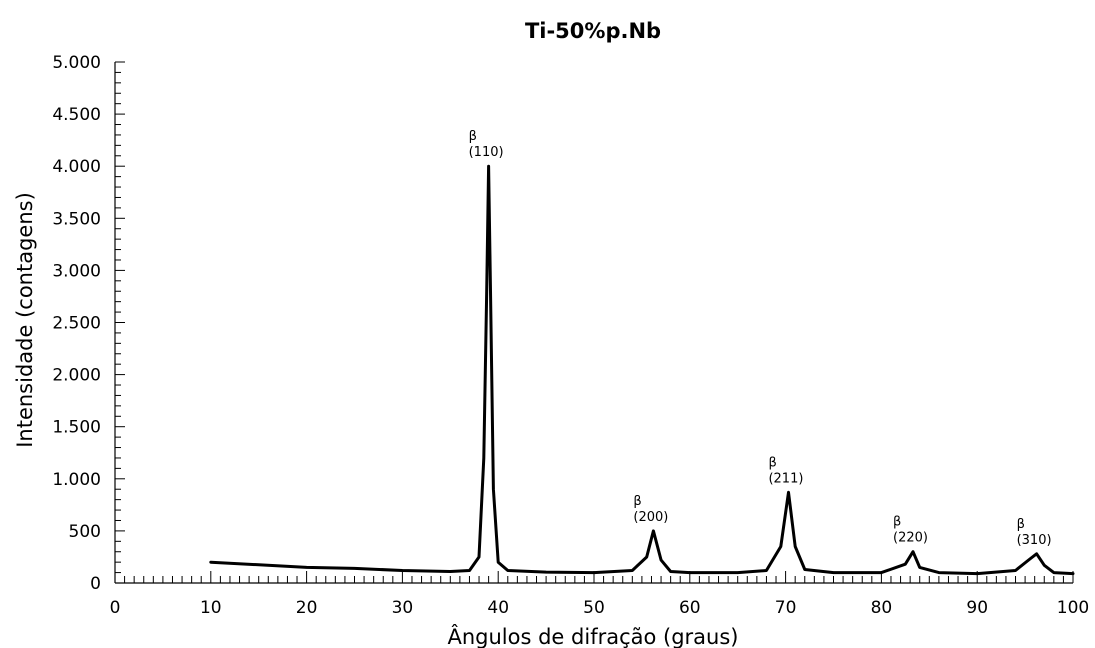 This screenshot has width=1095, height=648. I want to click on x-tick-label: 80, so click(882, 608).